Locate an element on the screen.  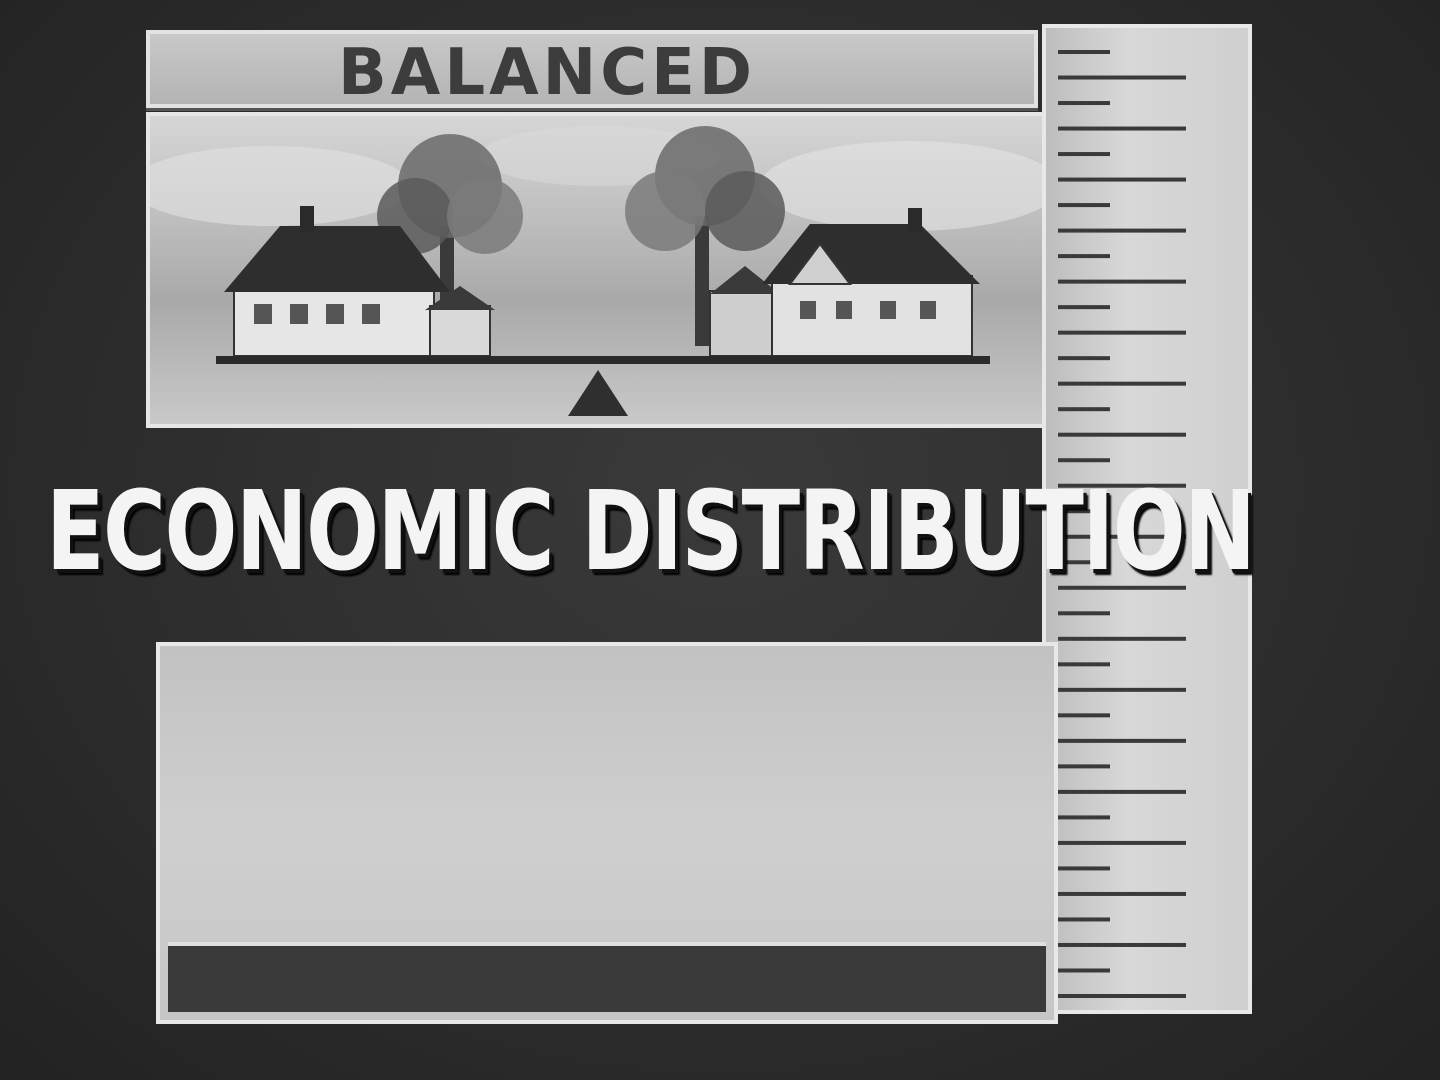
banner-label: BALANCED is located at coordinates (547, 73).